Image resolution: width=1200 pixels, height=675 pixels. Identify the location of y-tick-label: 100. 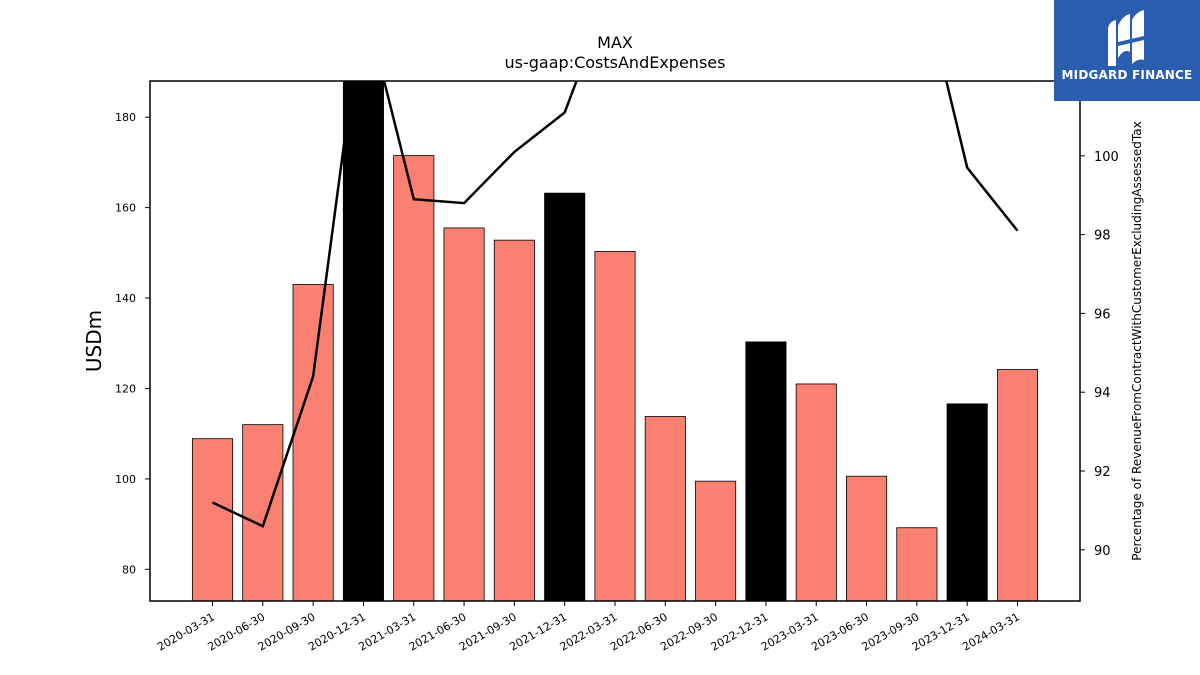
(125, 479).